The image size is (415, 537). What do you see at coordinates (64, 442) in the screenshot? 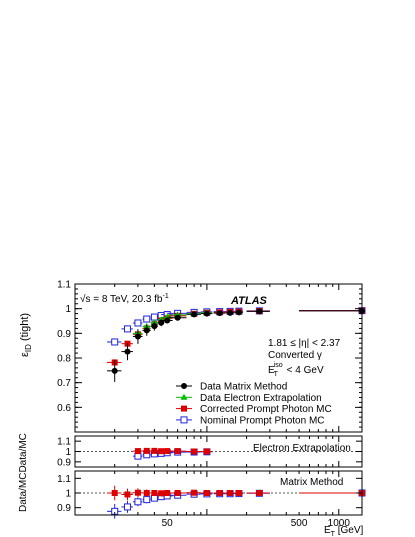
I see `ratio1-ytick-label: 1.1` at bounding box center [64, 442].